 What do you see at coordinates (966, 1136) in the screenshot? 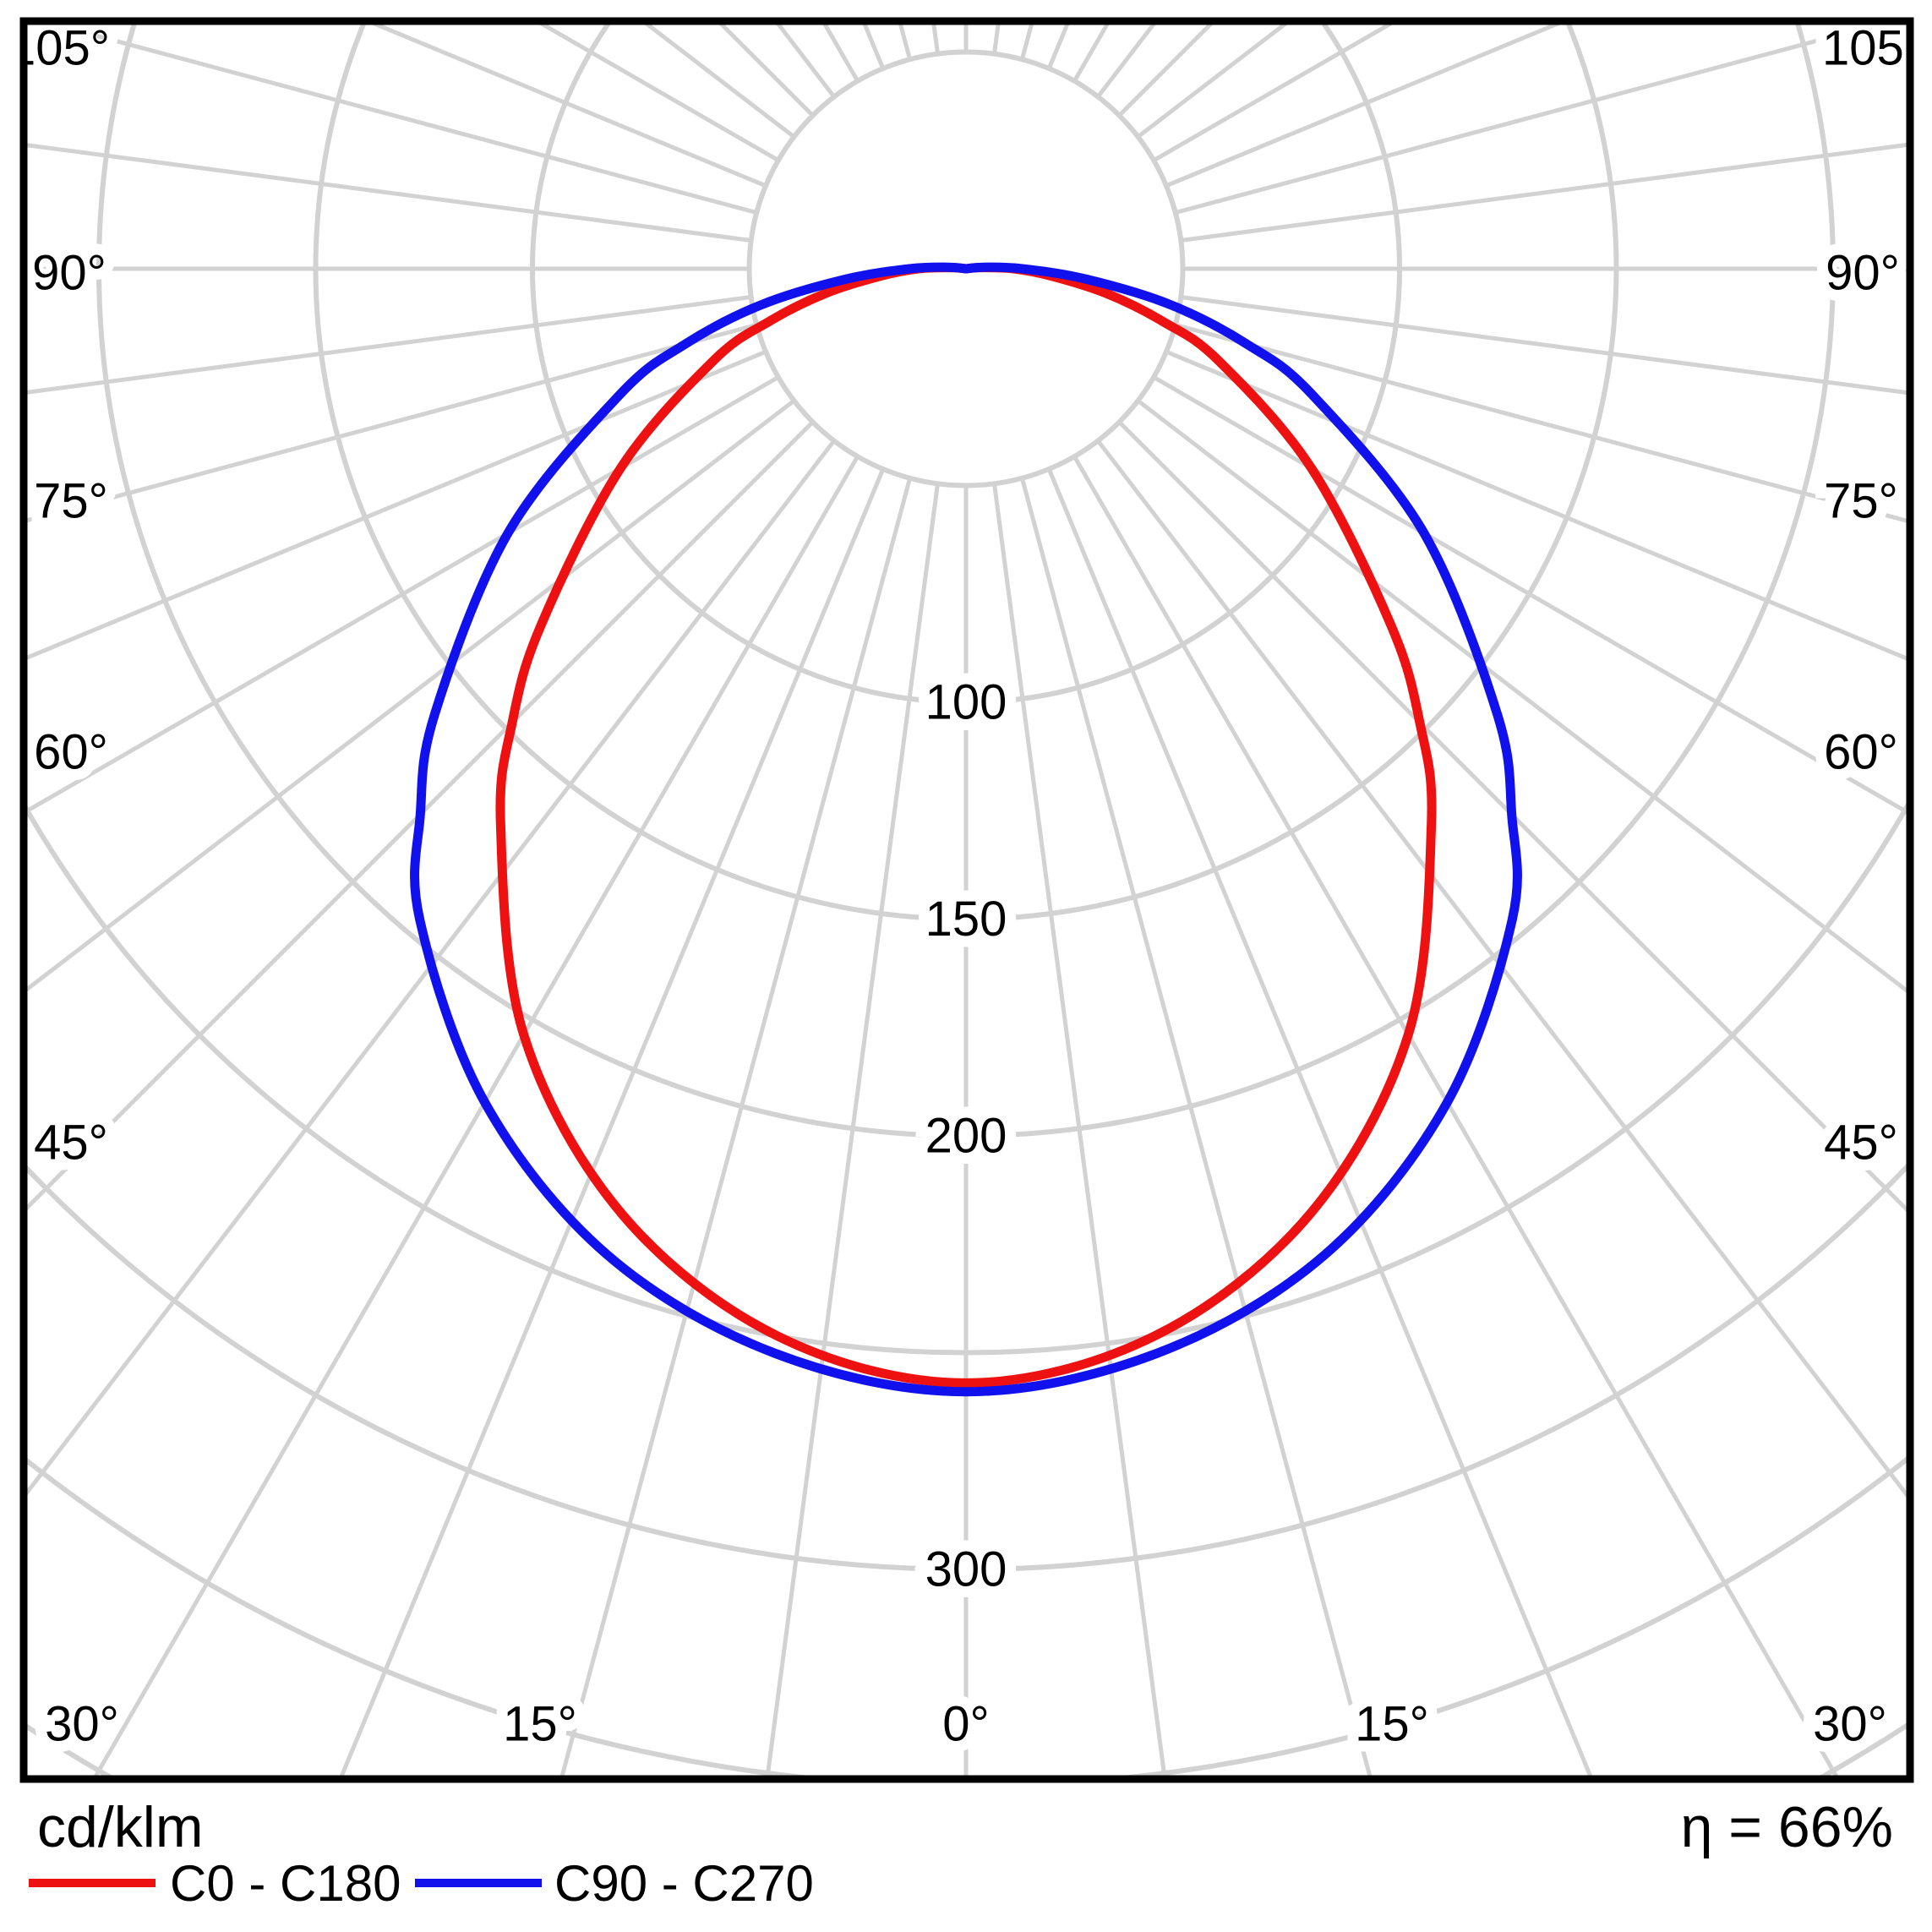
I see `ring-label-200: 200` at bounding box center [966, 1136].